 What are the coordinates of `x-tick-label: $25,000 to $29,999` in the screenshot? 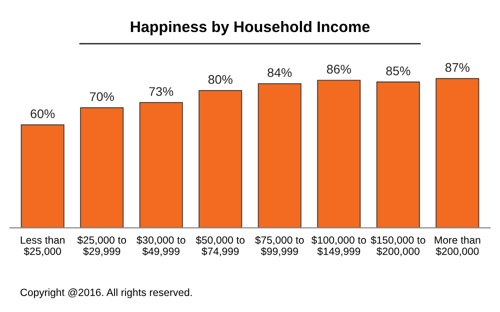 It's located at (101, 246).